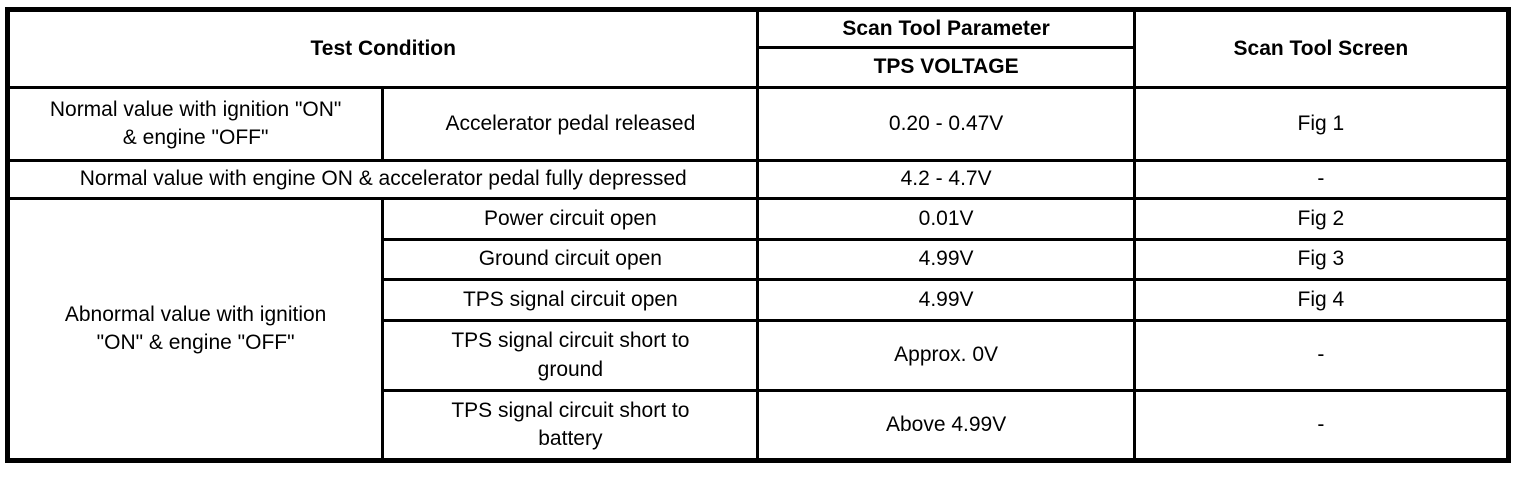  What do you see at coordinates (946, 179) in the screenshot?
I see `value-cell: 4.2 - 4.7V` at bounding box center [946, 179].